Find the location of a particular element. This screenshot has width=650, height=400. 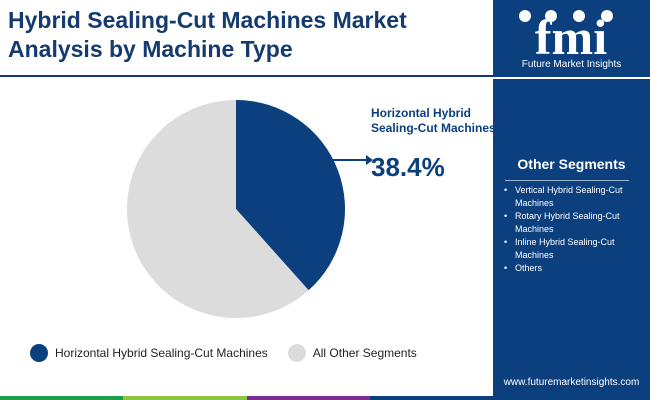

bottom-color-bar is located at coordinates (246, 398).